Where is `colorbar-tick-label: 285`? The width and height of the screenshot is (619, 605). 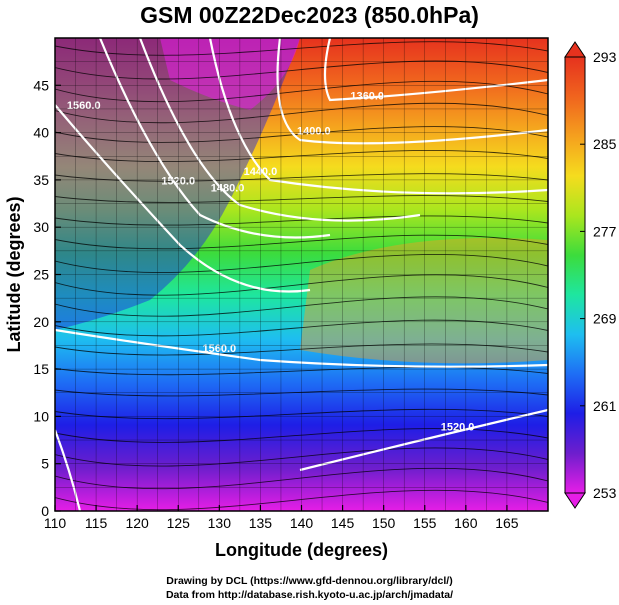 colorbar-tick-label: 285 is located at coordinates (605, 144).